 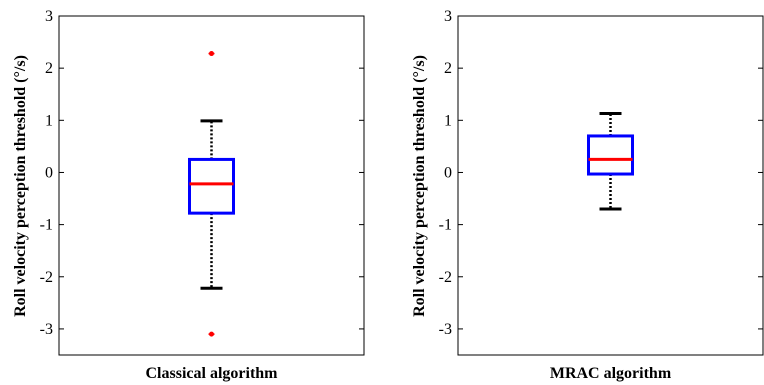 I want to click on x-axis-label: MRAC algorithm, so click(x=611, y=373).